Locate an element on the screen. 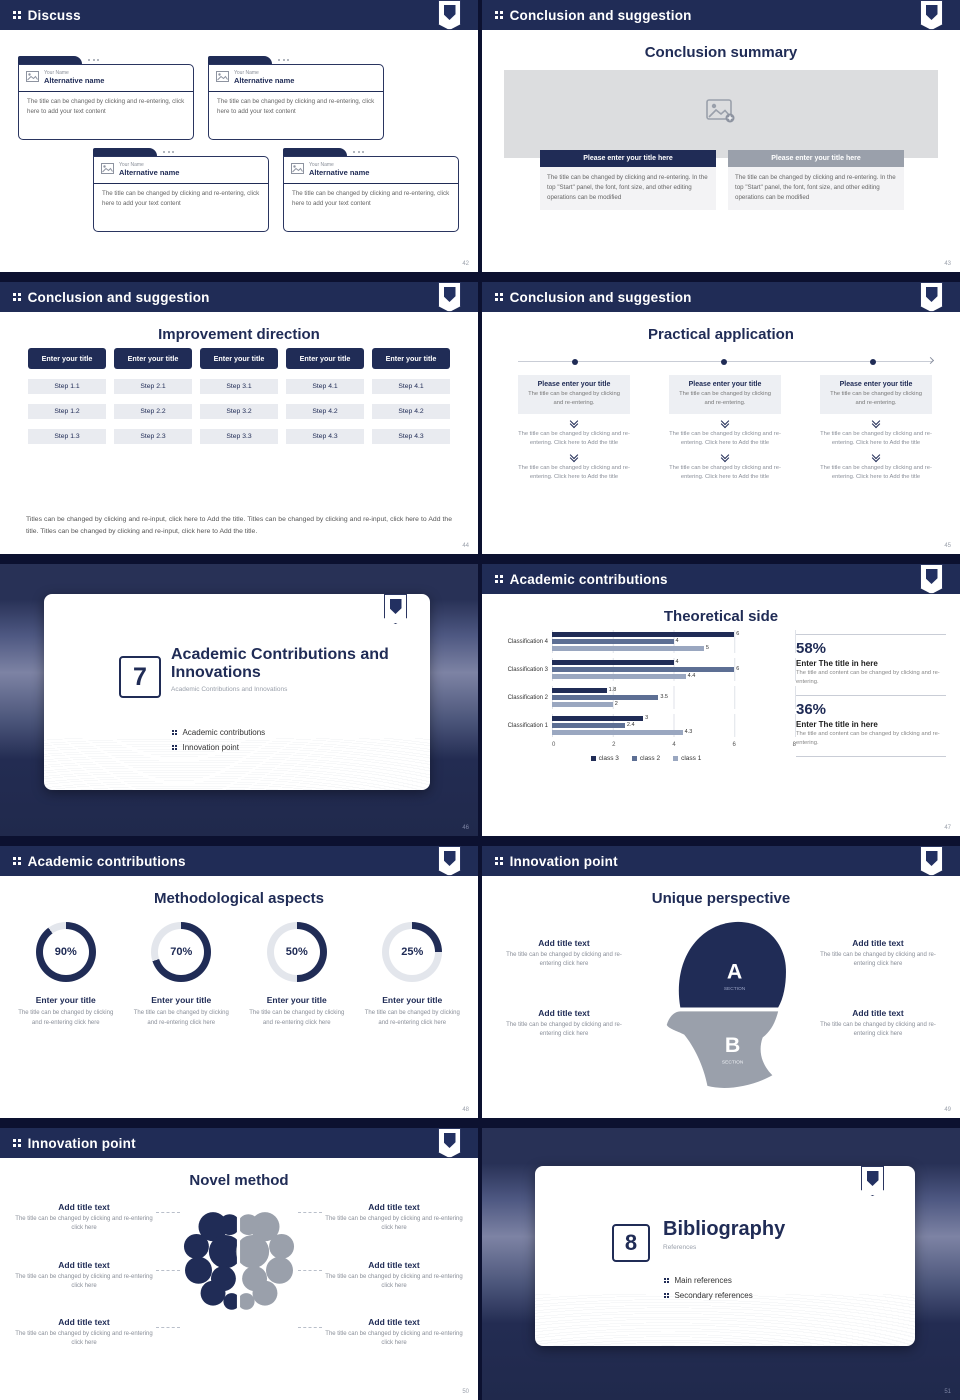  university-badge-icon is located at coordinates (449, 861).